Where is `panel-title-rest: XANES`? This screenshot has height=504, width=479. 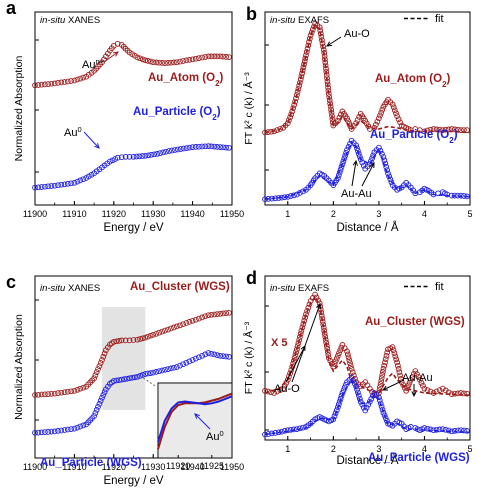
panel-title-rest: XANES is located at coordinates (84, 20).